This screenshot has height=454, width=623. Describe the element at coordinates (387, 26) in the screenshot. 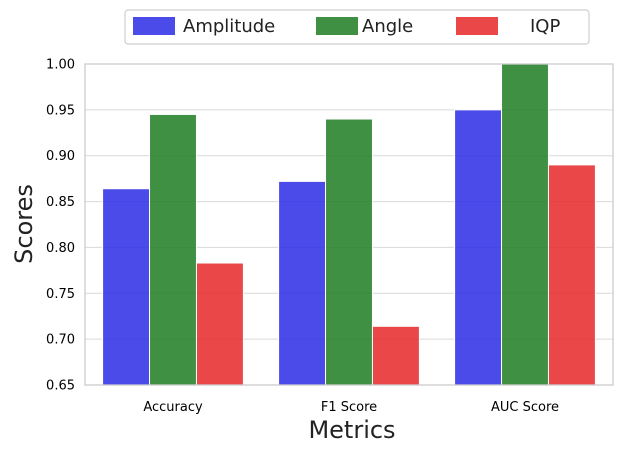

I see `legend-label-angle: Angle` at that location.